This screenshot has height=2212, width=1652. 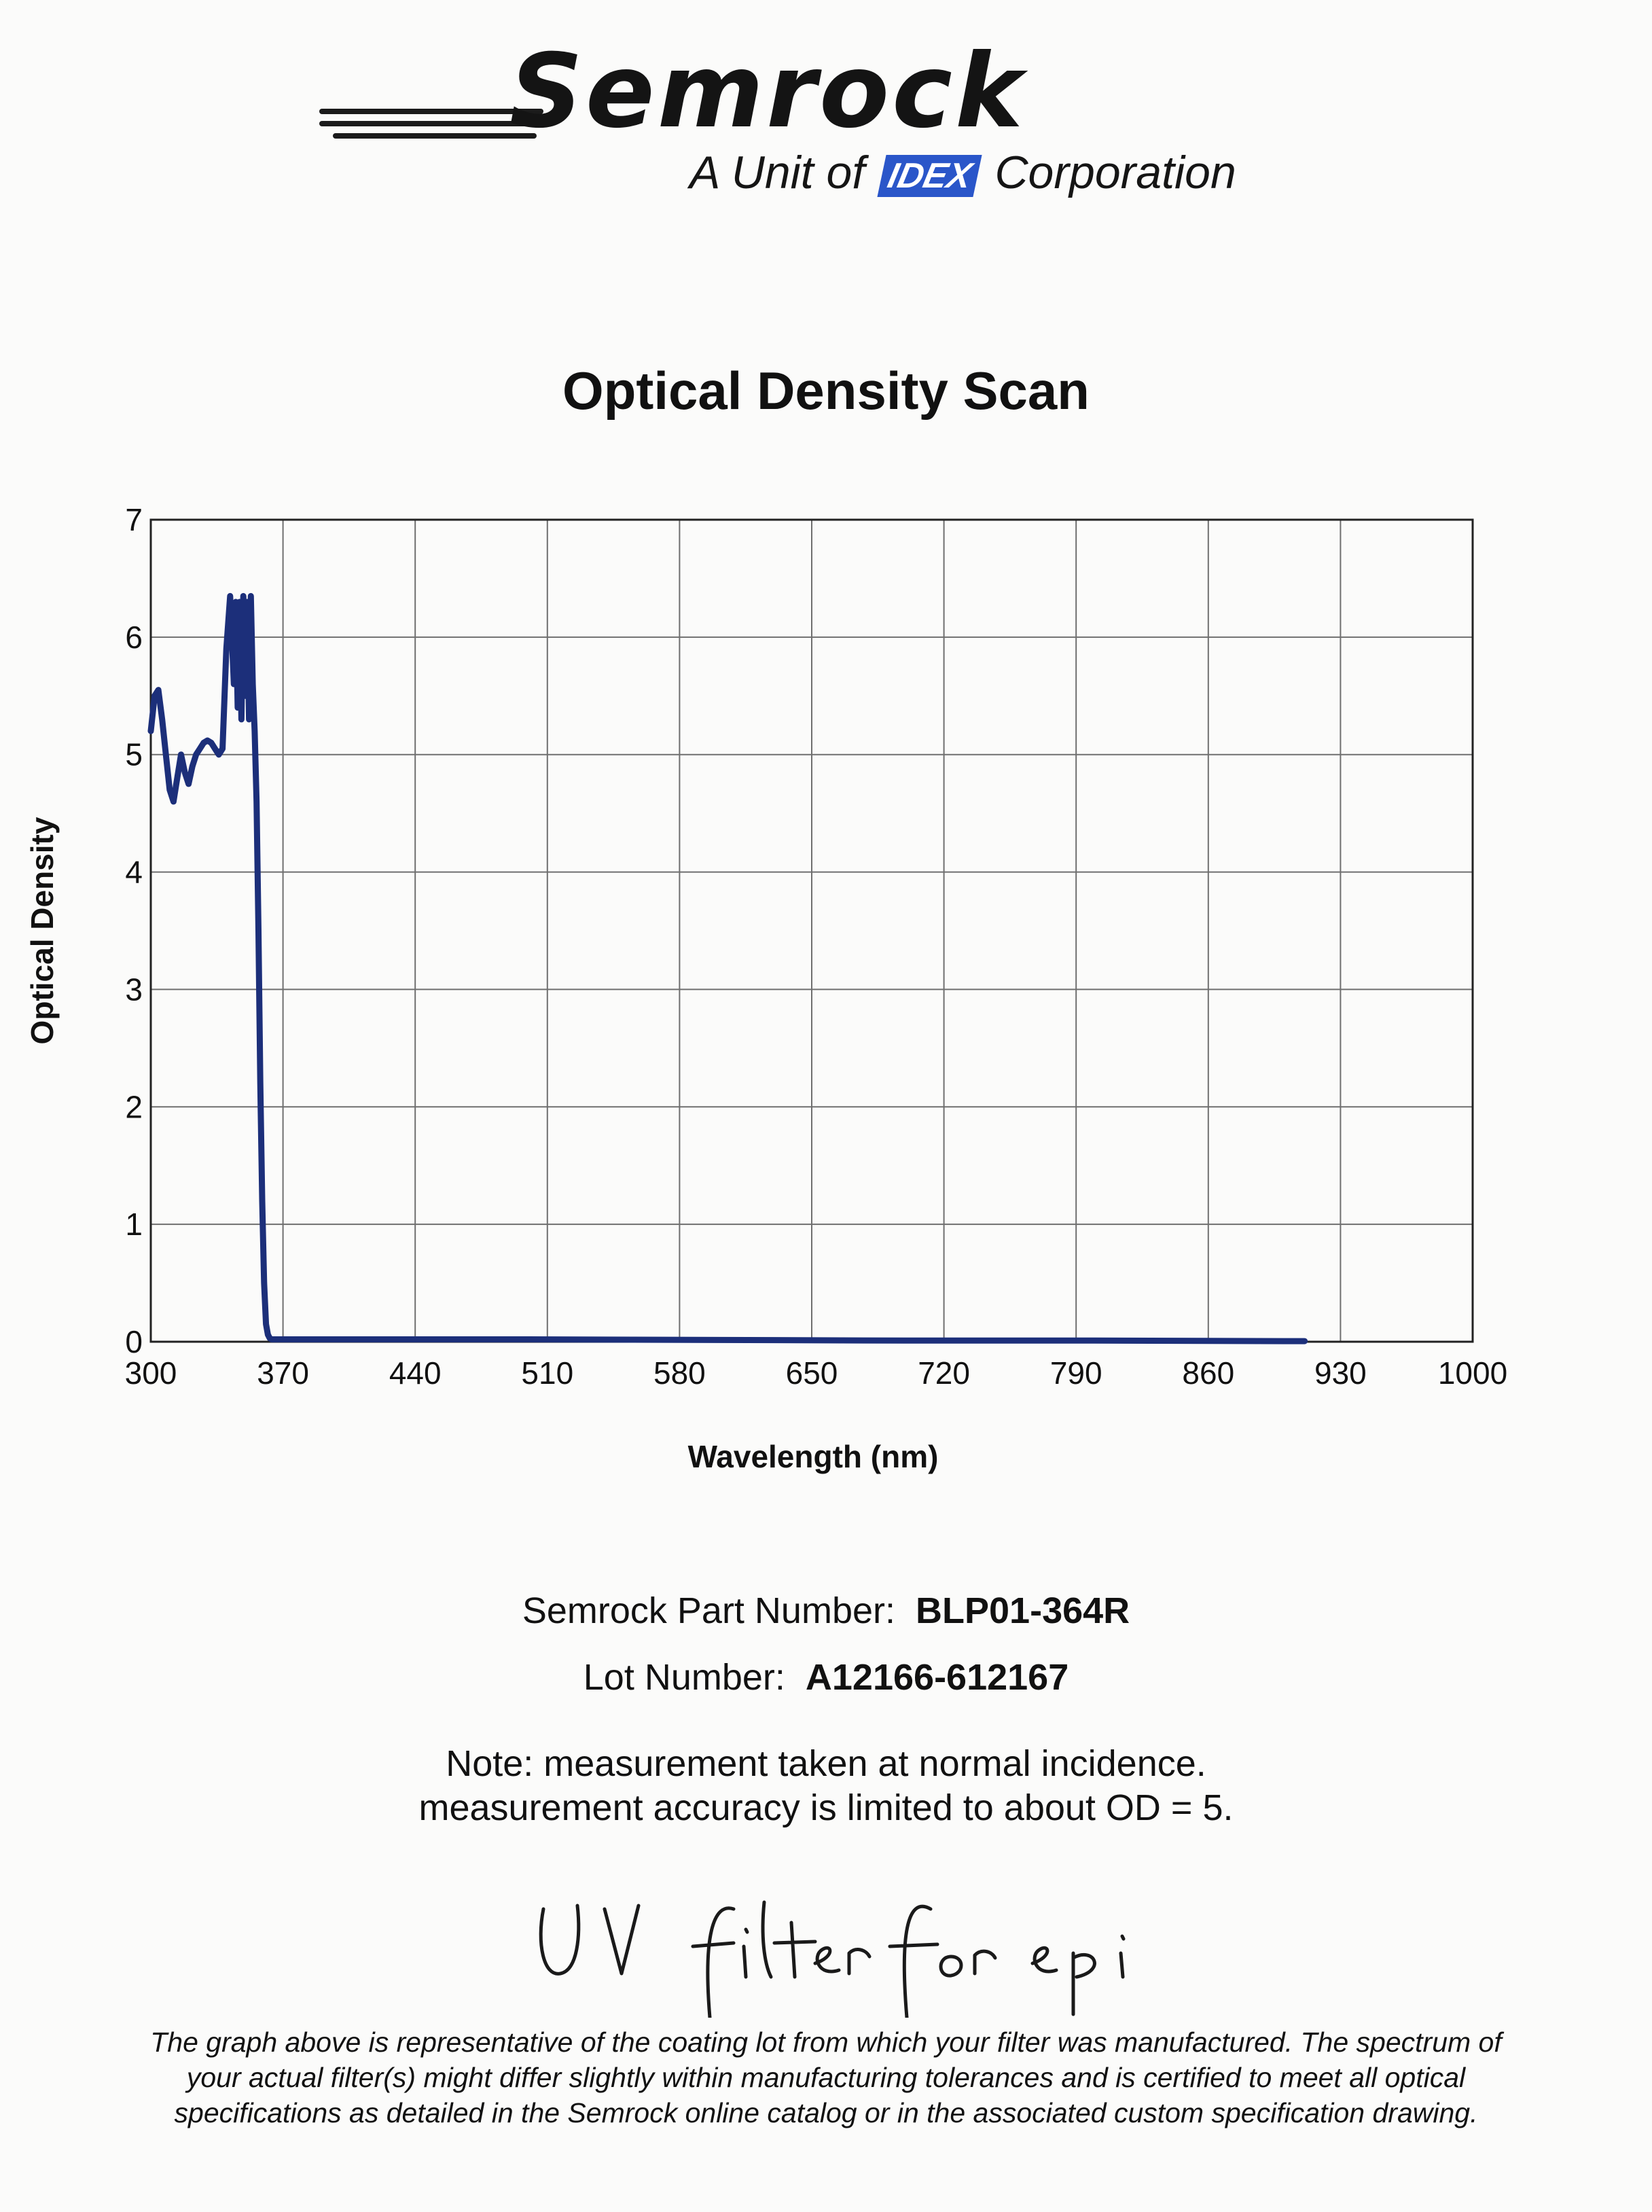 I want to click on logo-unit-suffix: Corporation, so click(x=1115, y=172).